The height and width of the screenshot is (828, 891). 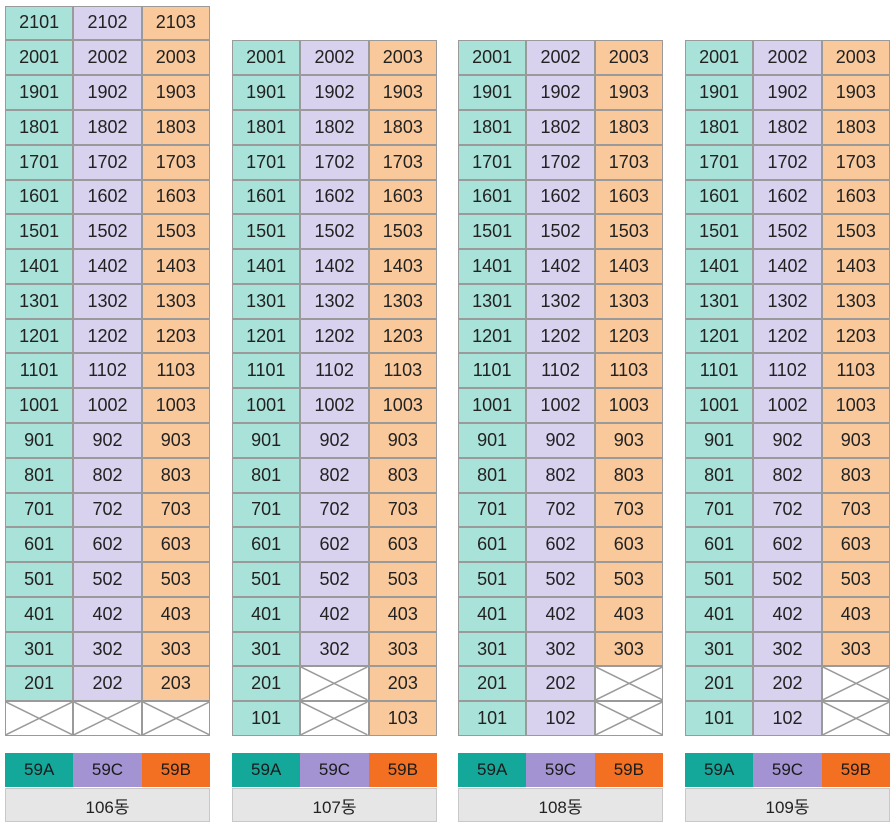 What do you see at coordinates (560, 805) in the screenshot?
I see `building-name: 108동` at bounding box center [560, 805].